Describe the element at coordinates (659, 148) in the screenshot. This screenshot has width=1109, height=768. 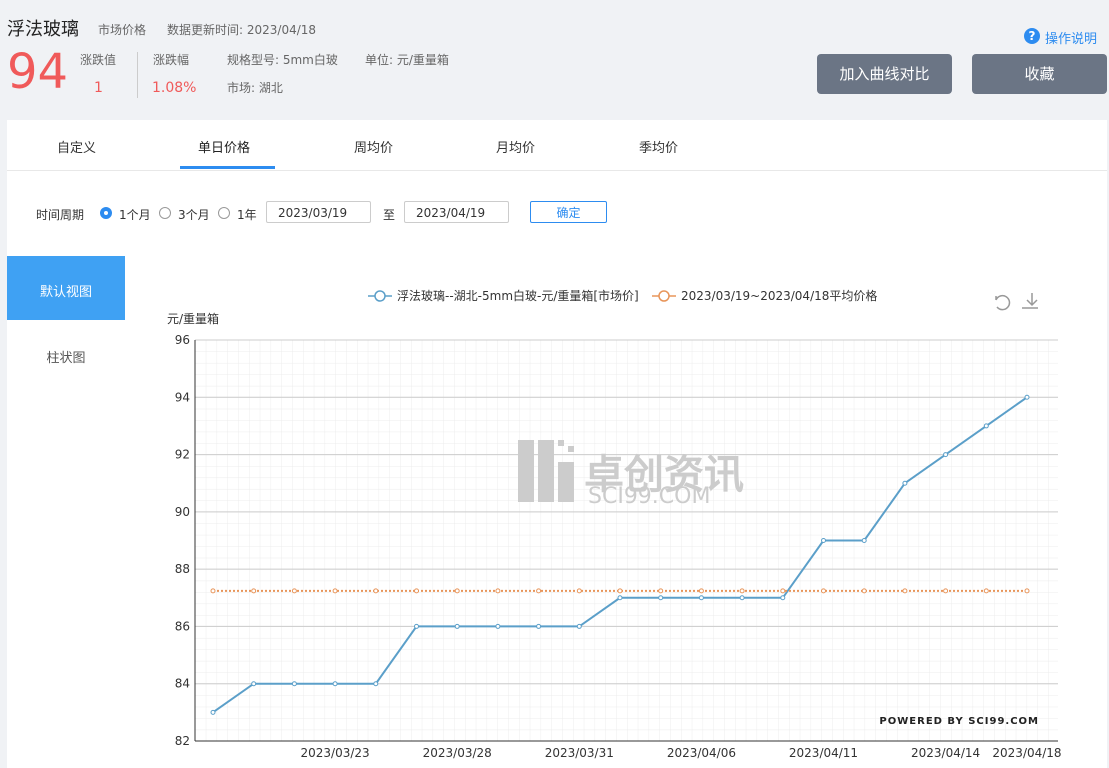
I see `tab: 季均价` at that location.